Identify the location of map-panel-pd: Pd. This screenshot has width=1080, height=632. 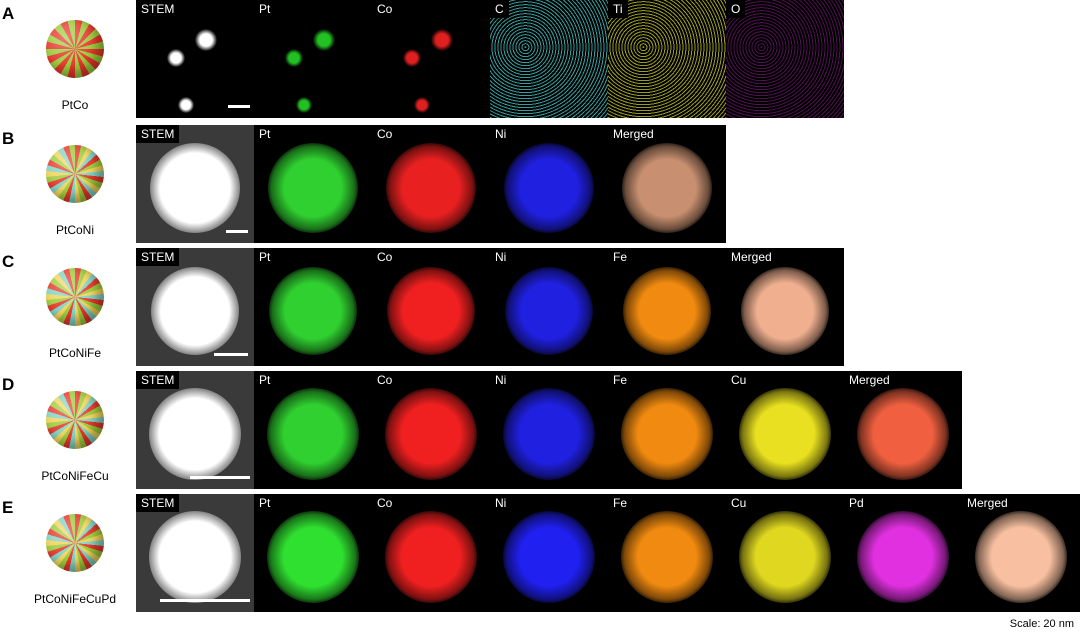
(903, 553).